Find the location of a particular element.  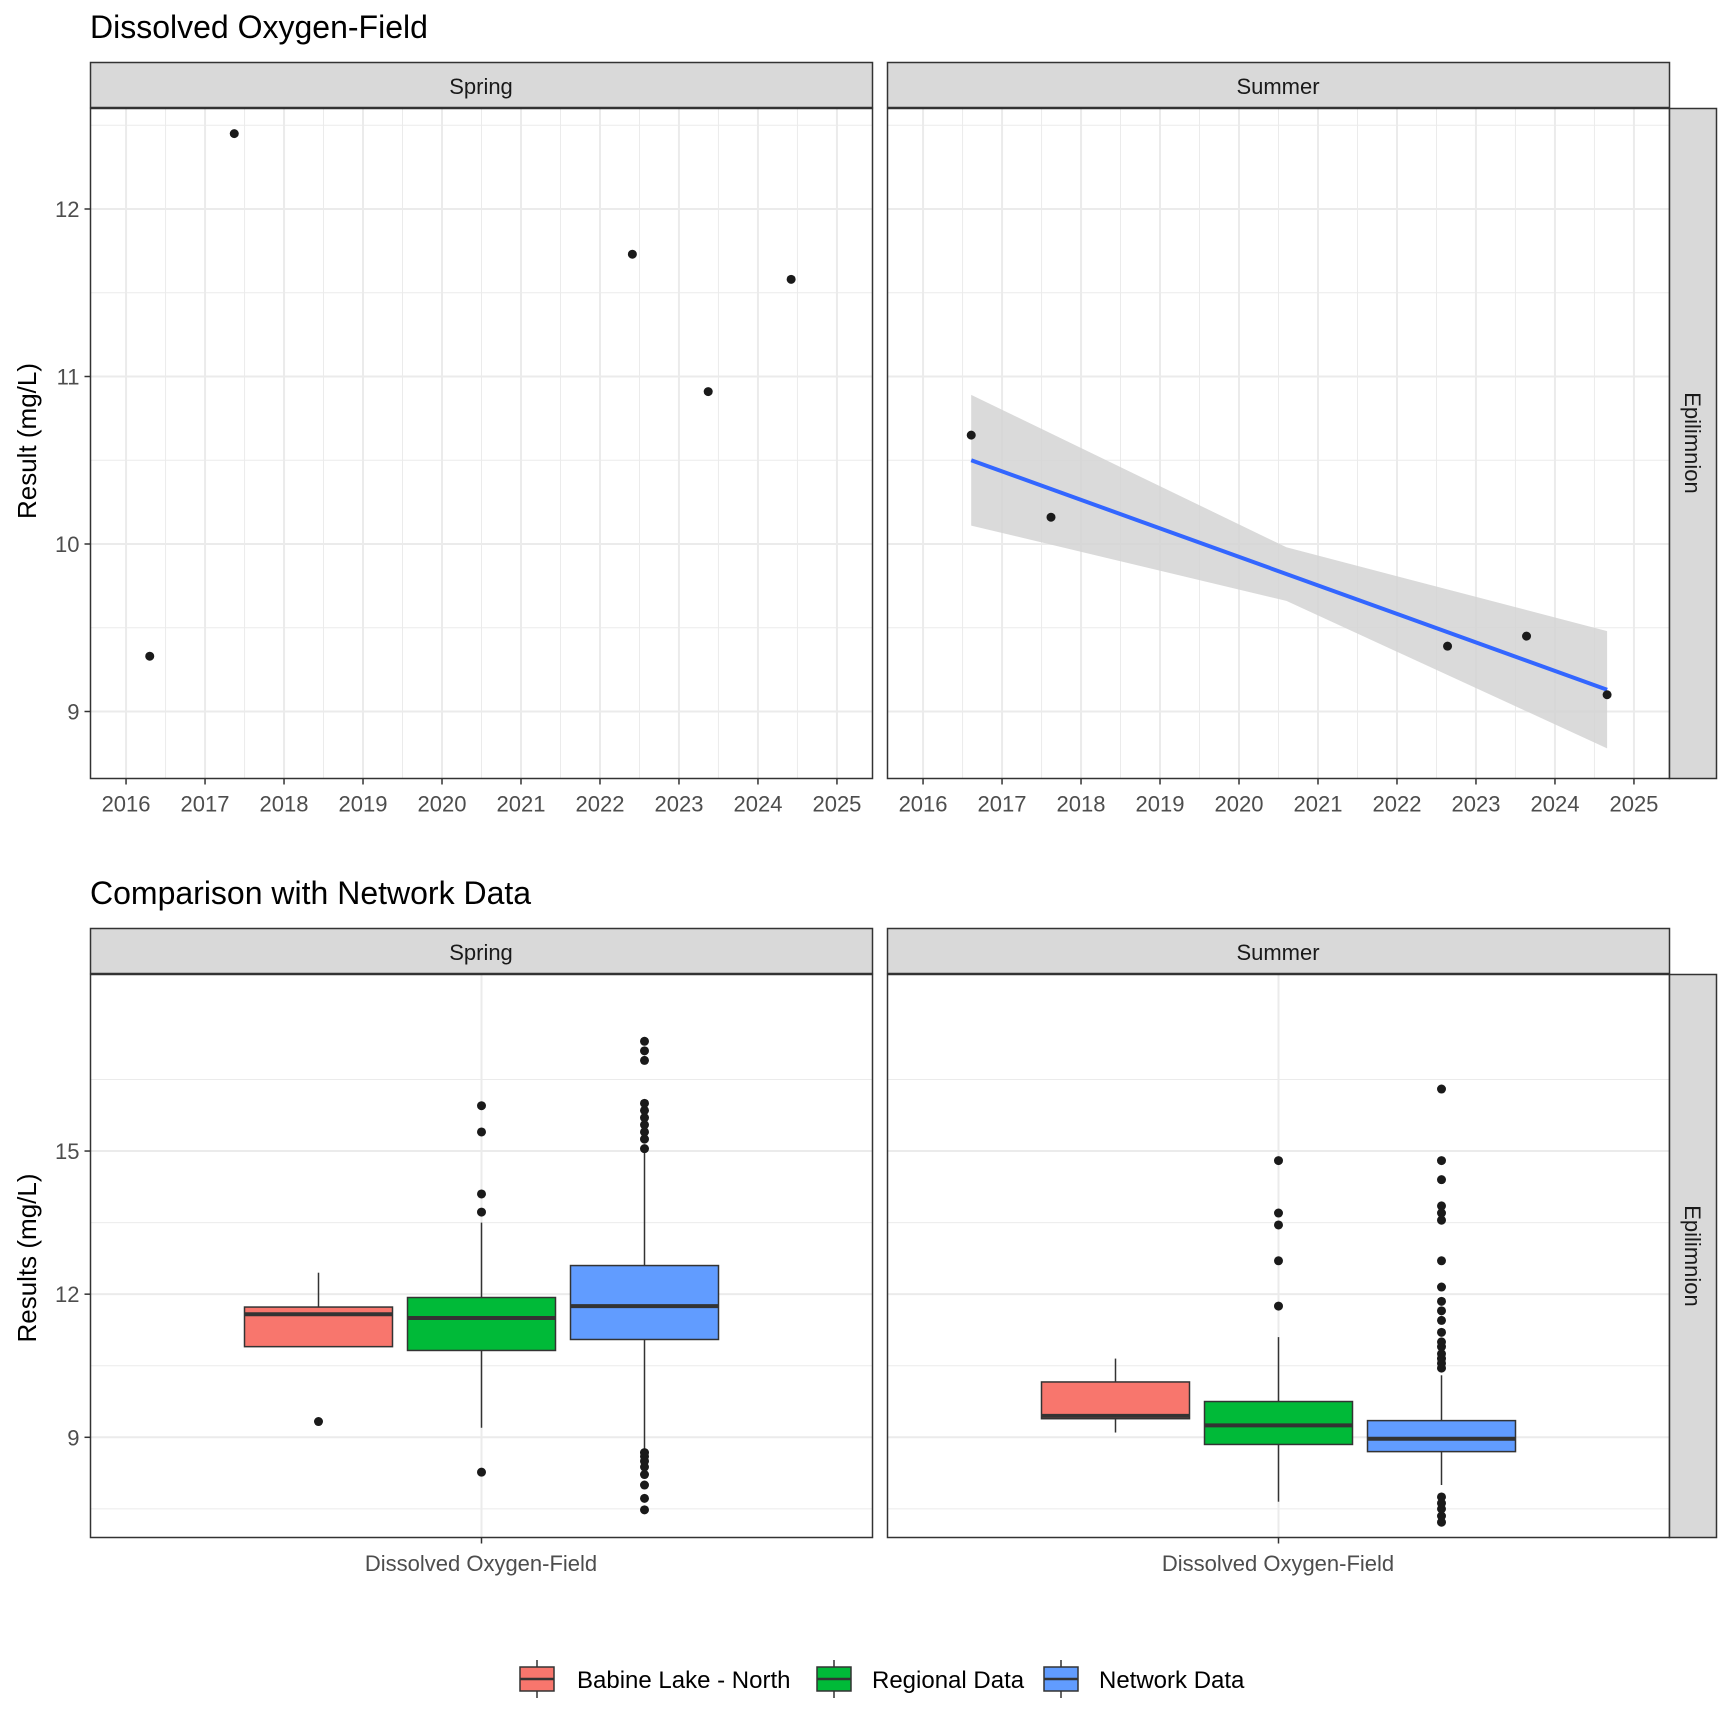

chart1-tick-label-x: 2018 is located at coordinates (1081, 804).